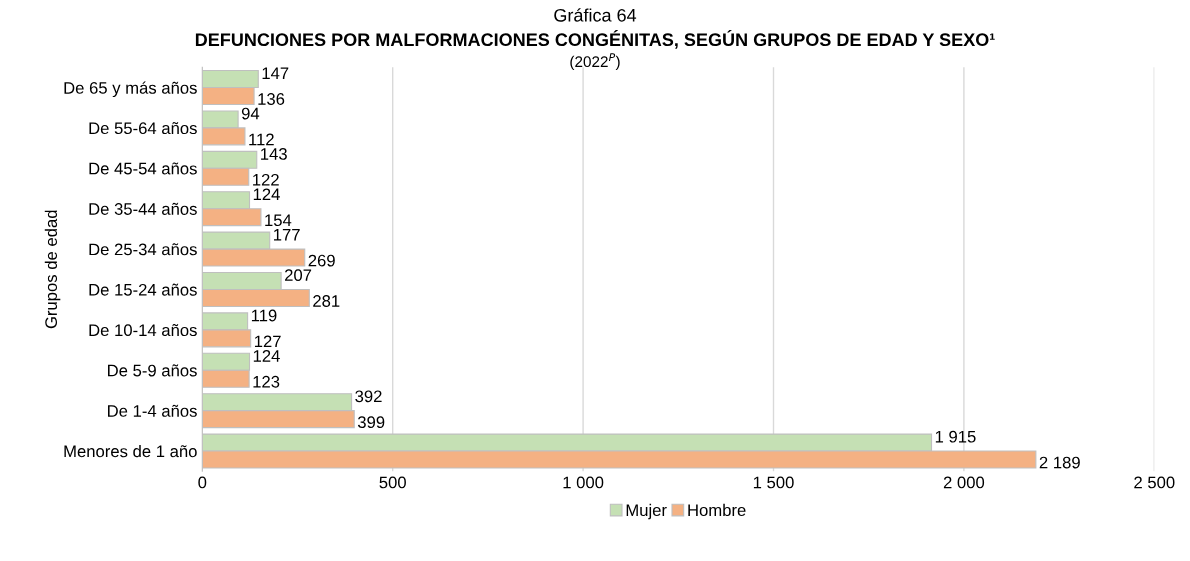 The image size is (1190, 561). Describe the element at coordinates (152, 410) in the screenshot. I see `y-tick-label: De 1-4 años` at that location.